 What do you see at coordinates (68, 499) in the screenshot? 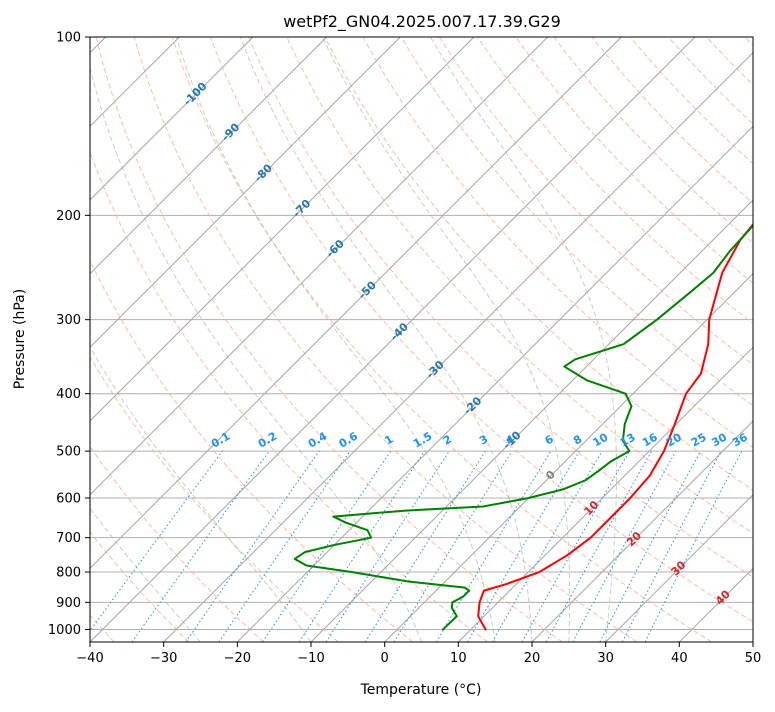
I see `y-tick-label: 600` at bounding box center [68, 499].